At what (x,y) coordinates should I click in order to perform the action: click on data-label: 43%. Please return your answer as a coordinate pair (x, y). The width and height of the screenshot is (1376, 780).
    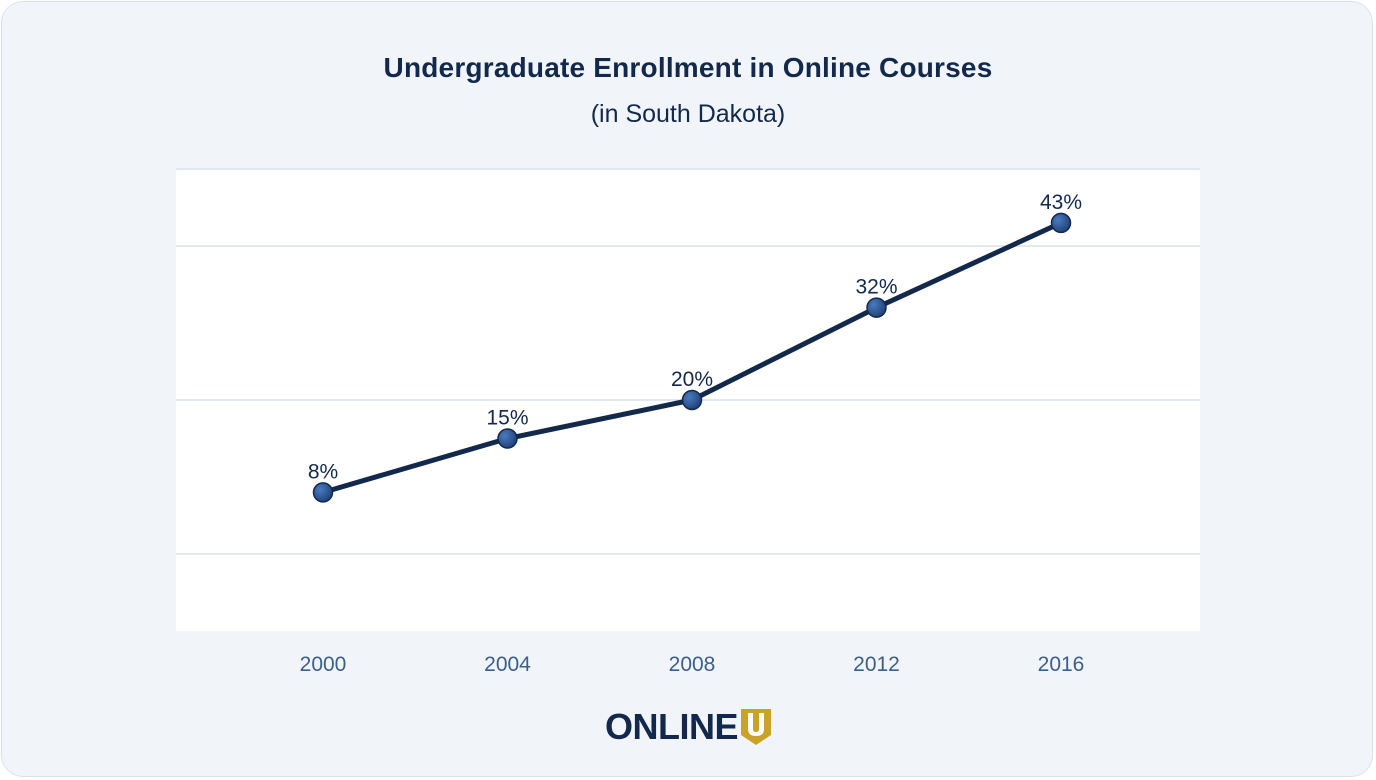
    Looking at the image, I should click on (1061, 202).